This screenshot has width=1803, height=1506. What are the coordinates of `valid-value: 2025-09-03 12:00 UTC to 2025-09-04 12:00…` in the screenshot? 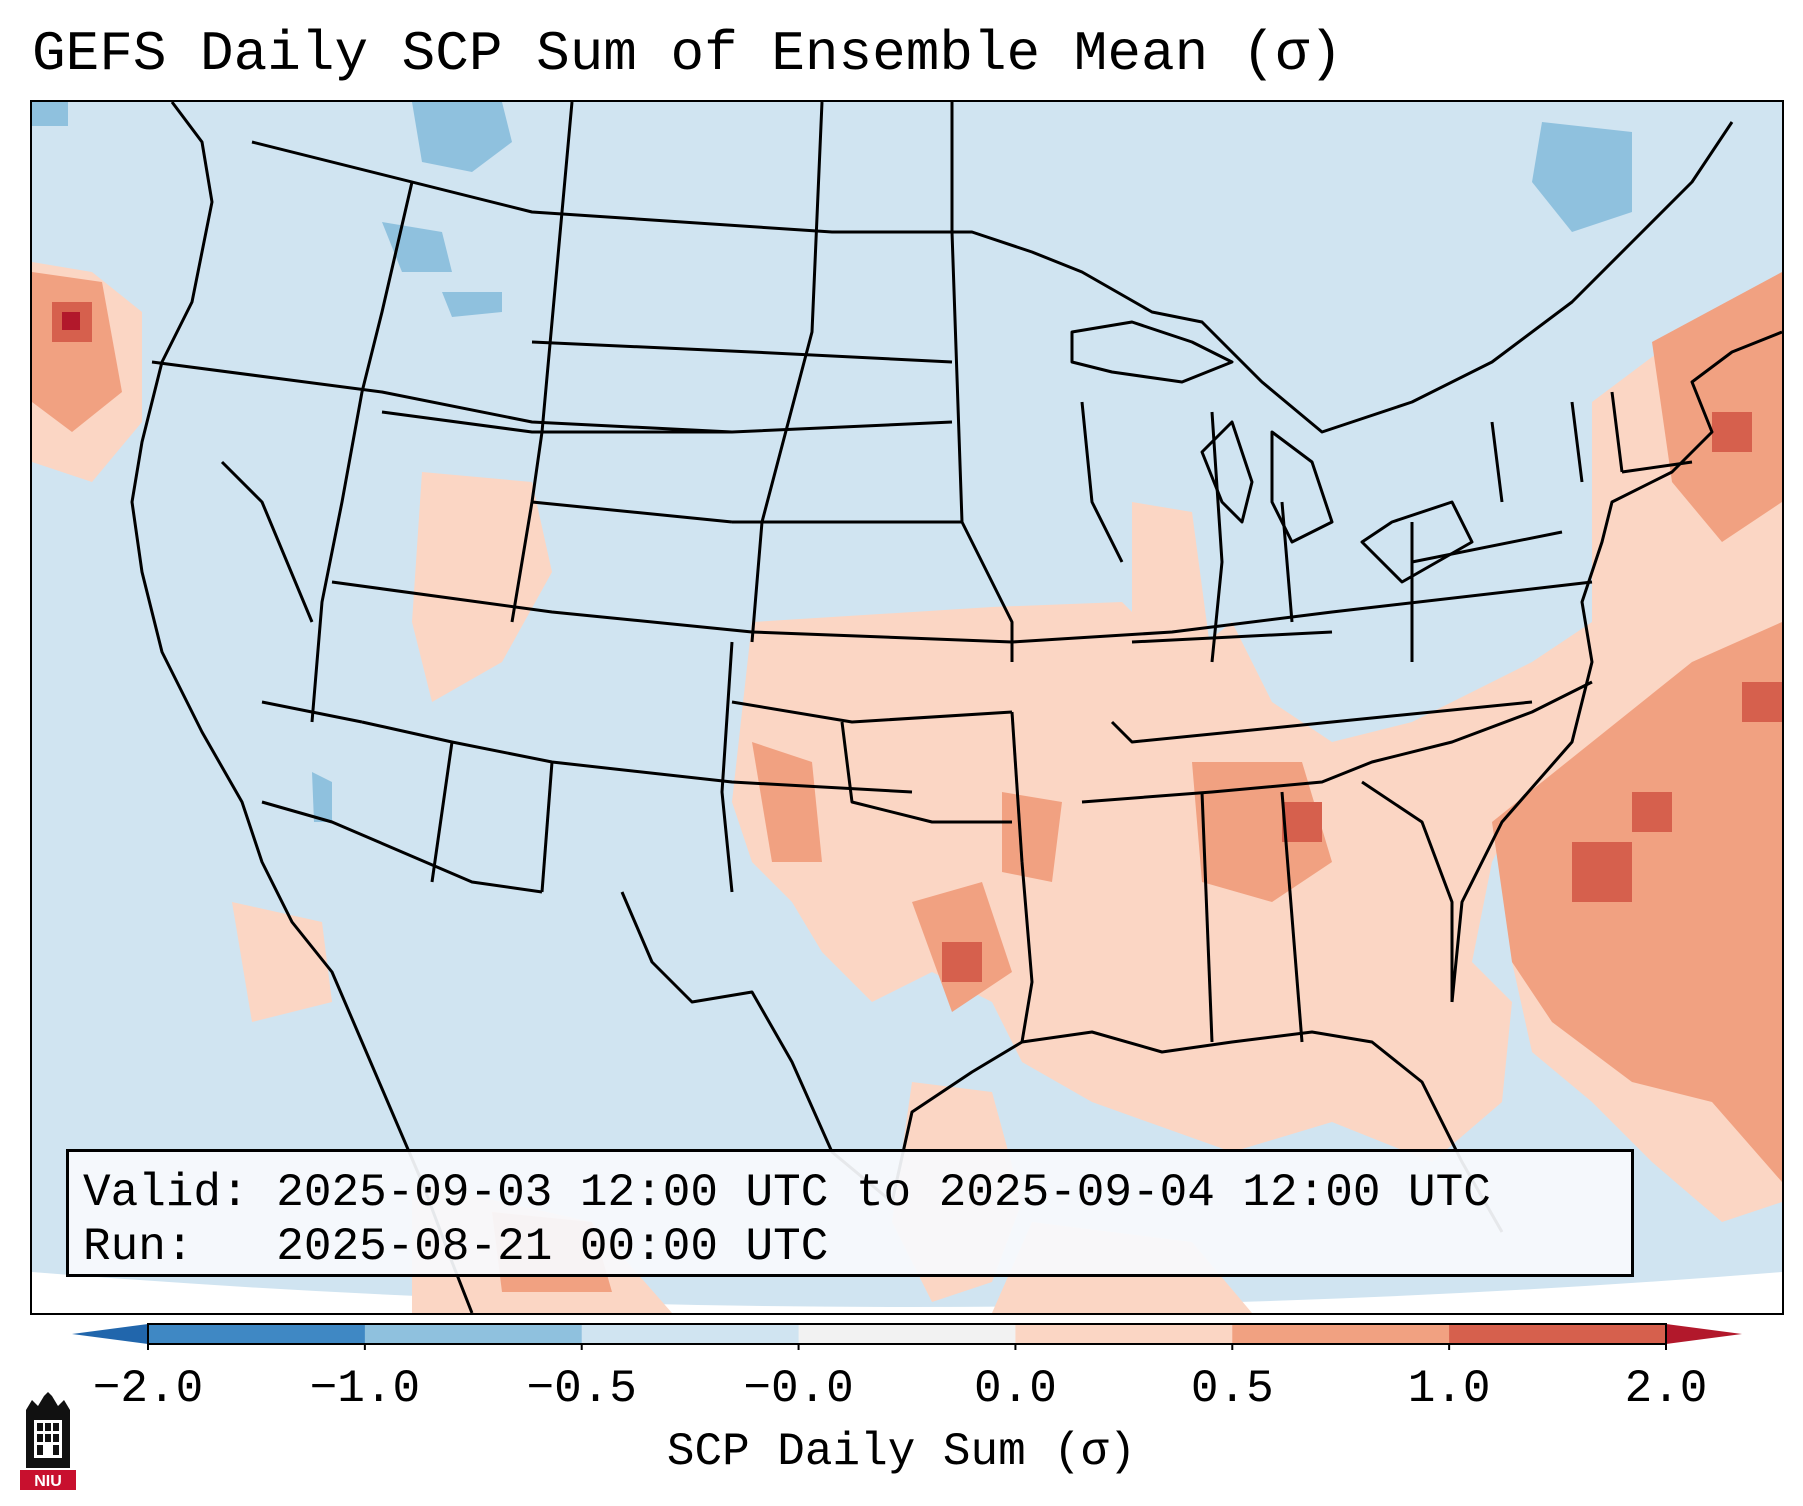 It's located at (883, 1193).